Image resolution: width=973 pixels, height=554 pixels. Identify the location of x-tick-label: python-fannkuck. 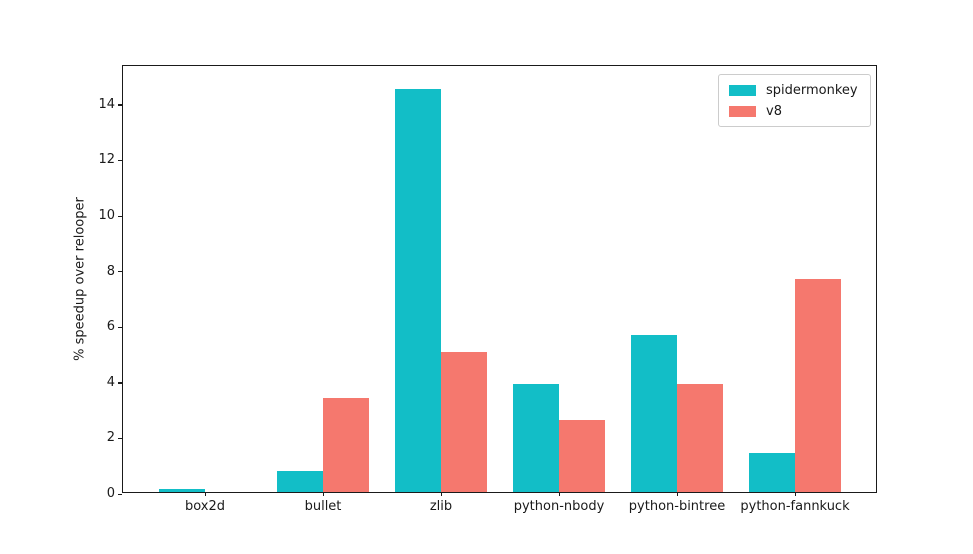
(795, 506).